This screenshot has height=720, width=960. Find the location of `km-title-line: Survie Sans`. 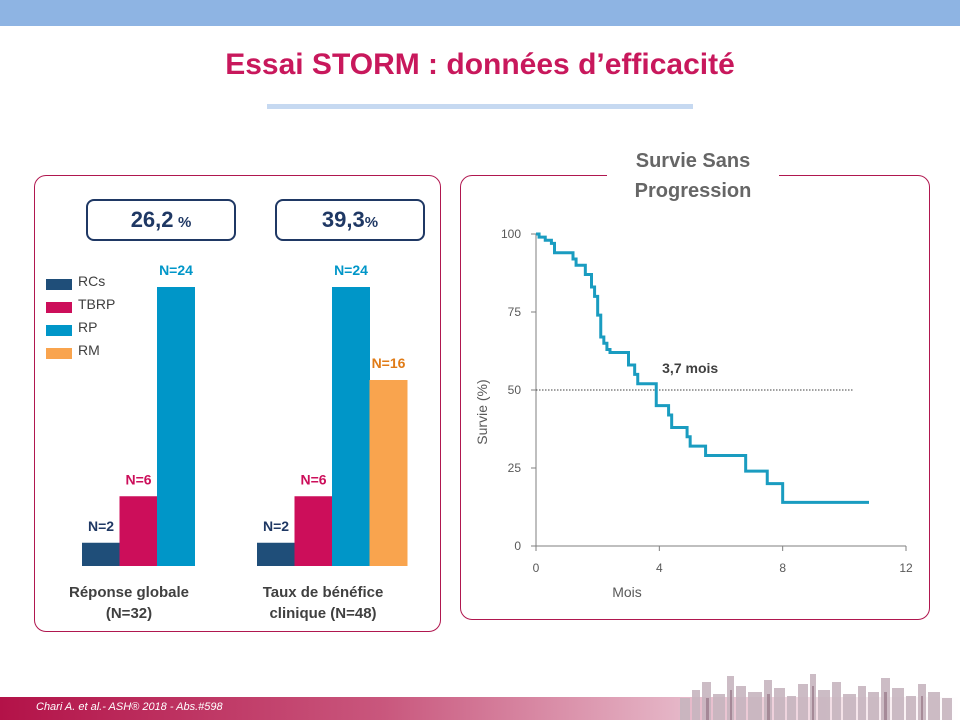

km-title-line: Survie Sans is located at coordinates (693, 161).